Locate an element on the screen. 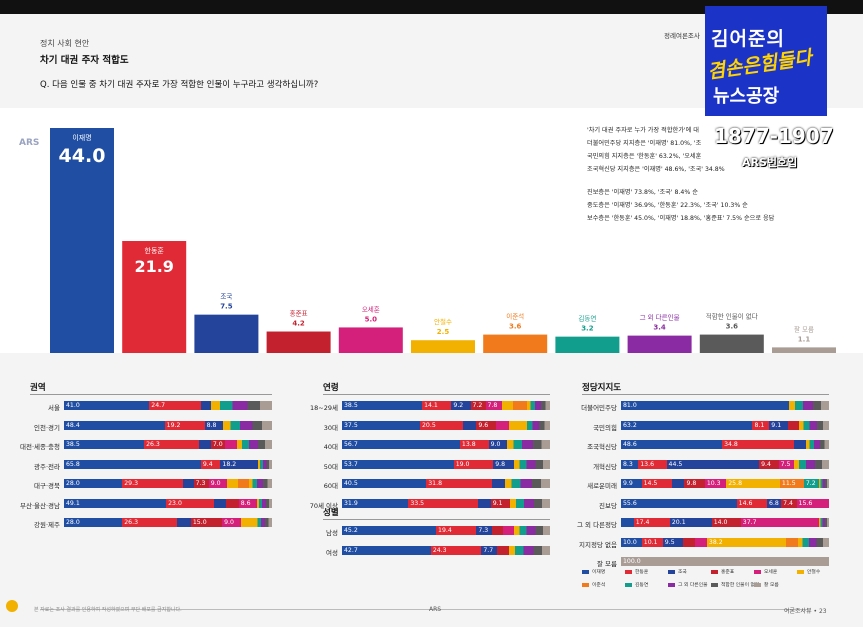  bar-value-9: 3.4 is located at coordinates (659, 328).